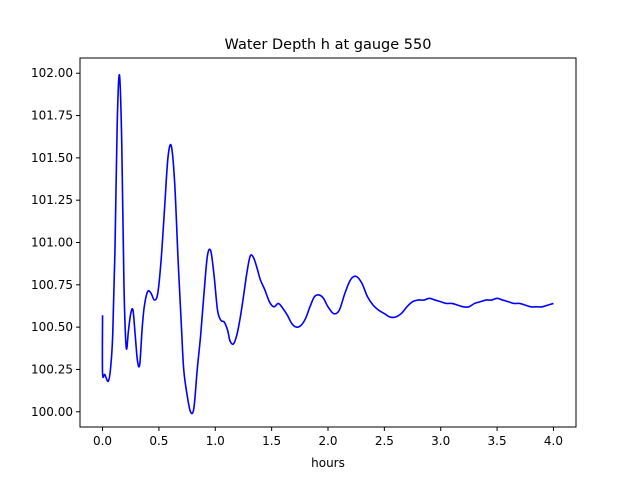  Describe the element at coordinates (52, 369) in the screenshot. I see `y-tick-label: 100.25` at that location.